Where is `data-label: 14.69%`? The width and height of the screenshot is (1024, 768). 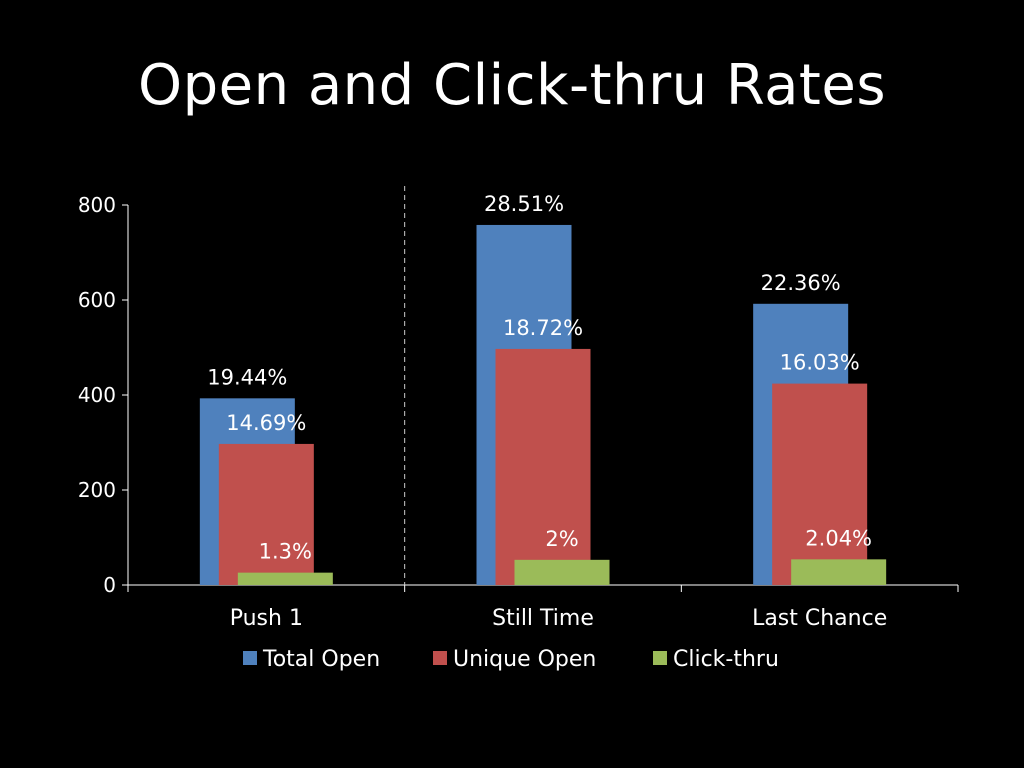
data-label: 14.69% is located at coordinates (266, 423).